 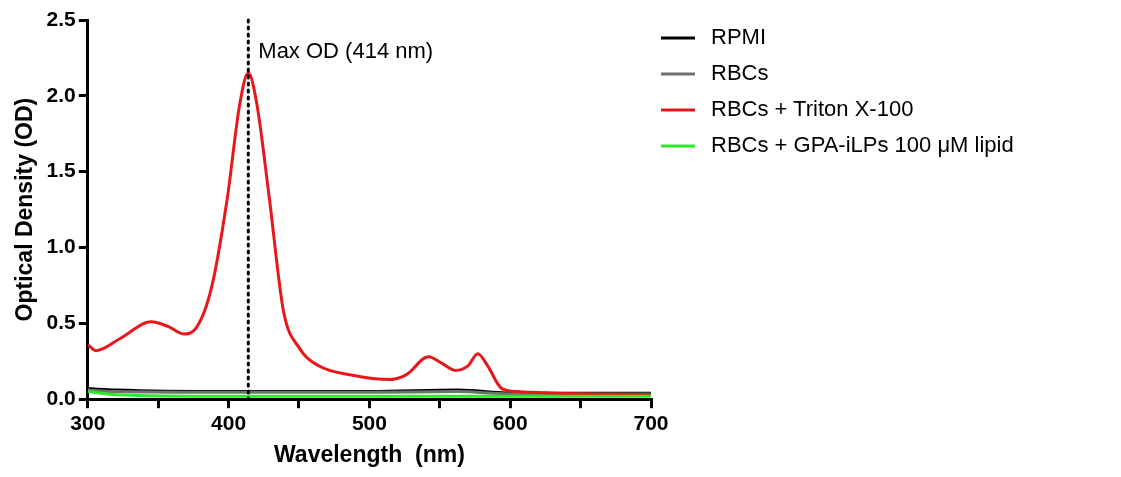 I want to click on y-axis-title: Optical Density (OD), so click(x=24, y=209).